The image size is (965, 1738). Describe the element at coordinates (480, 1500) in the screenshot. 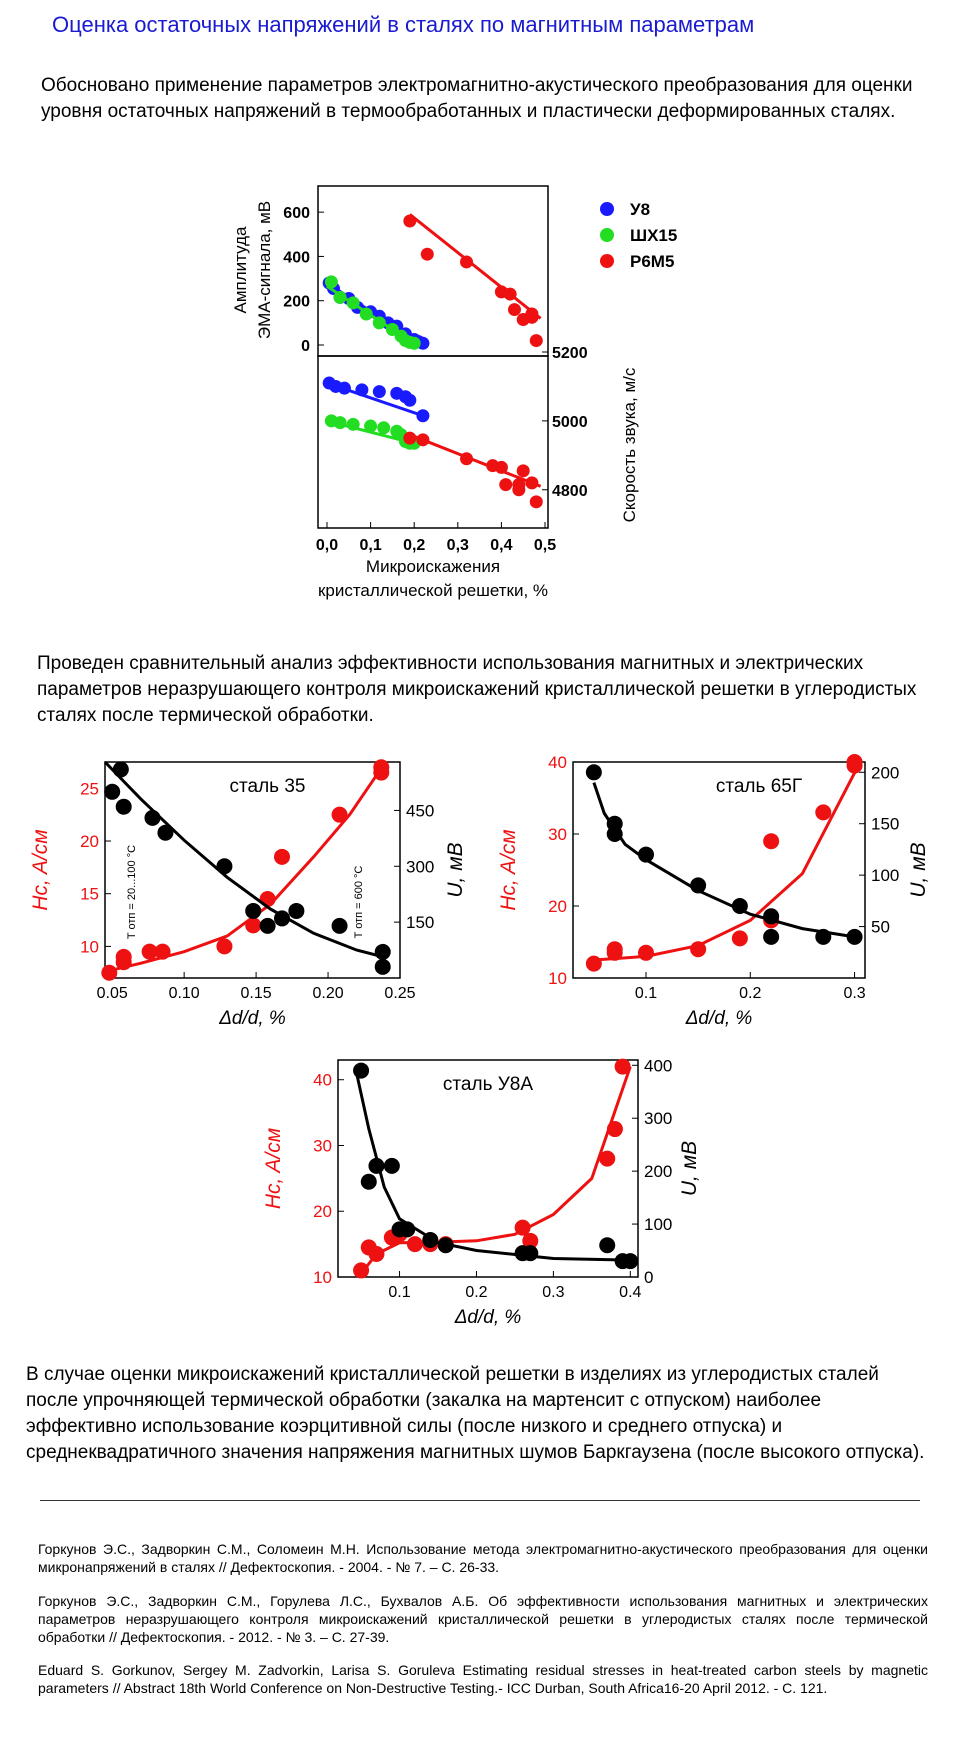

I see `divider` at that location.